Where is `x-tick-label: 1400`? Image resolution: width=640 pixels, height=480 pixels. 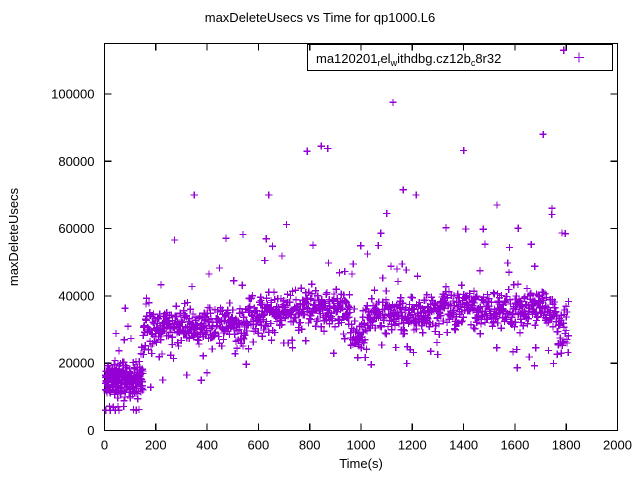 x-tick-label: 1400 is located at coordinates (463, 445).